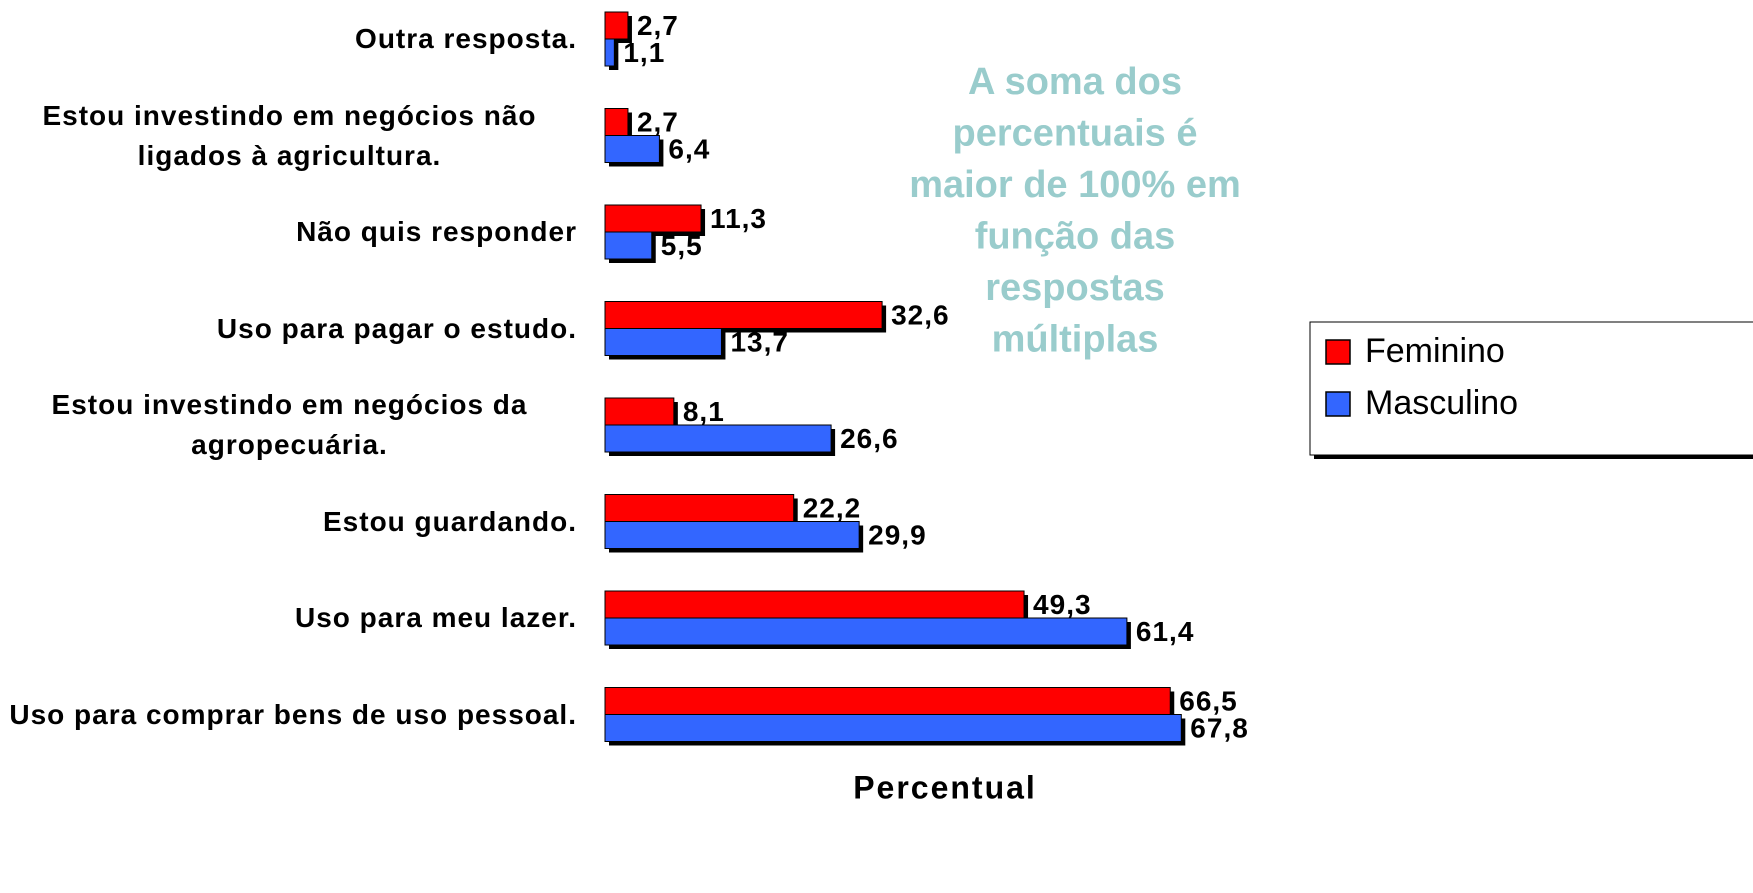 The image size is (1753, 893). I want to click on value-label: 13,7, so click(759, 341).